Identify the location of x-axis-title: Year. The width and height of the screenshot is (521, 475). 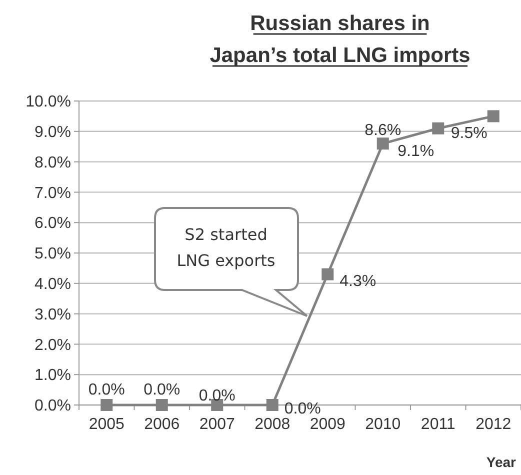
(501, 462).